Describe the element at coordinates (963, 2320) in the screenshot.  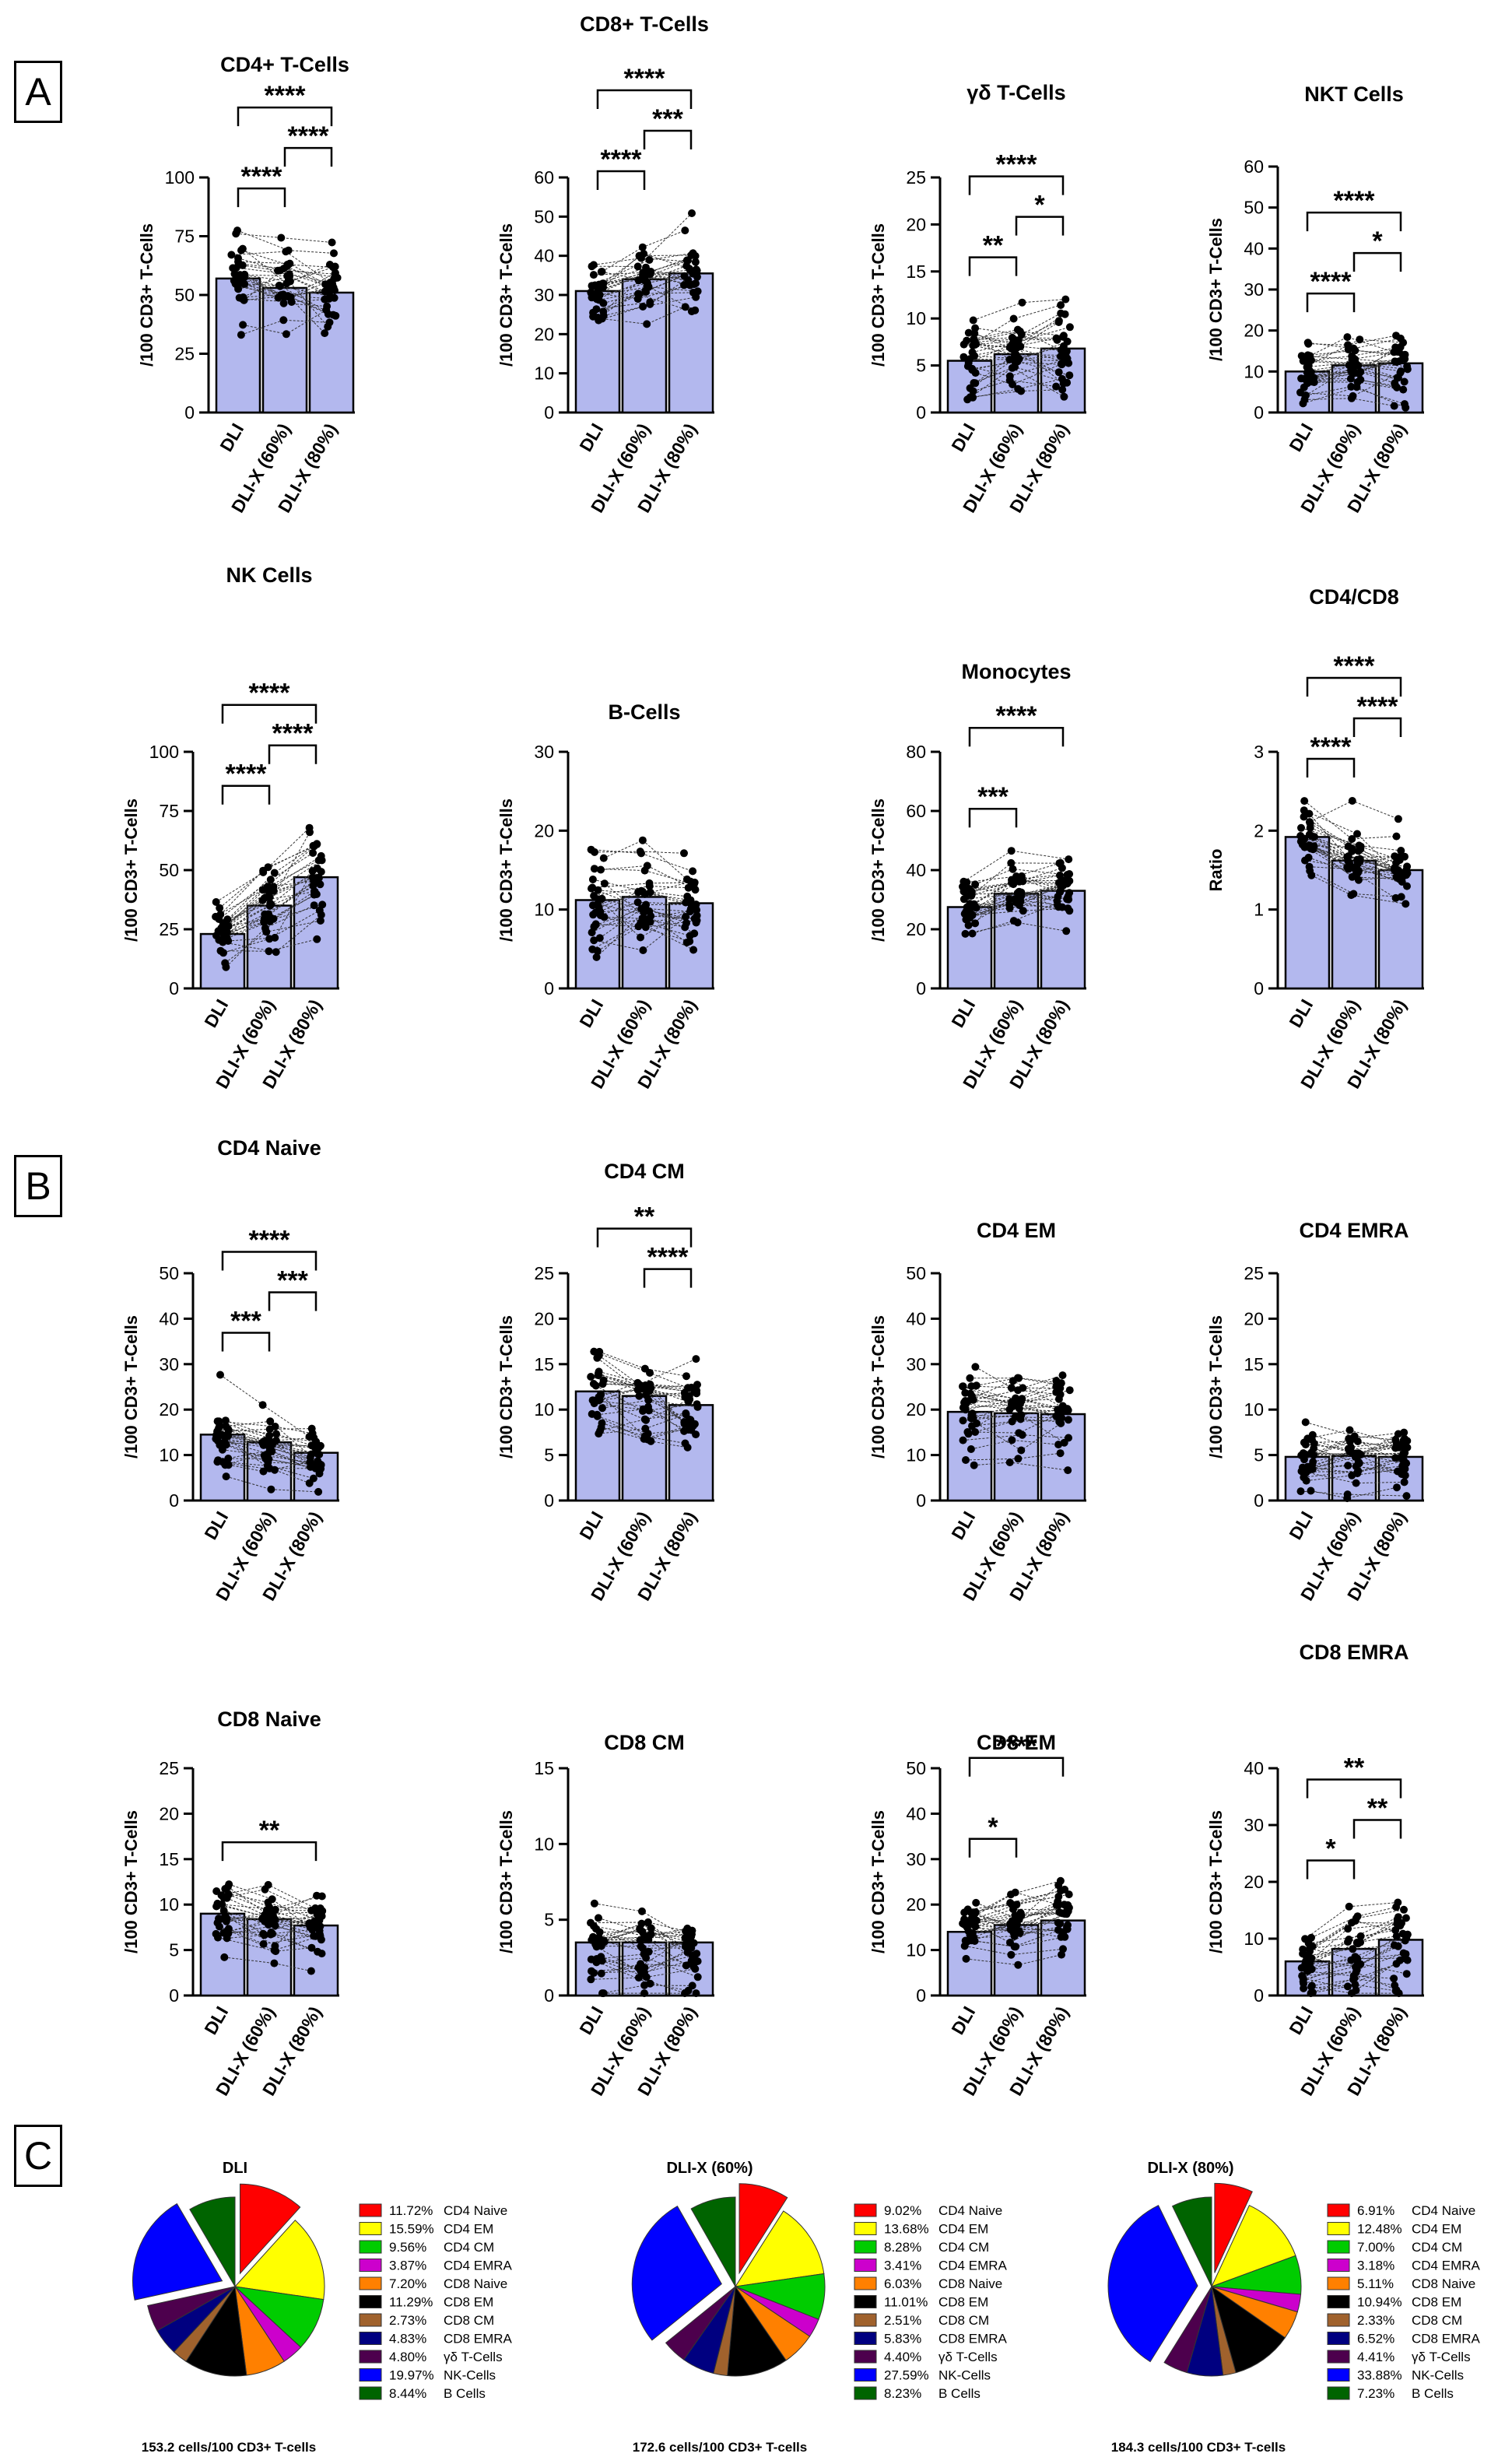
I see `legend-label: CD8 CM` at that location.